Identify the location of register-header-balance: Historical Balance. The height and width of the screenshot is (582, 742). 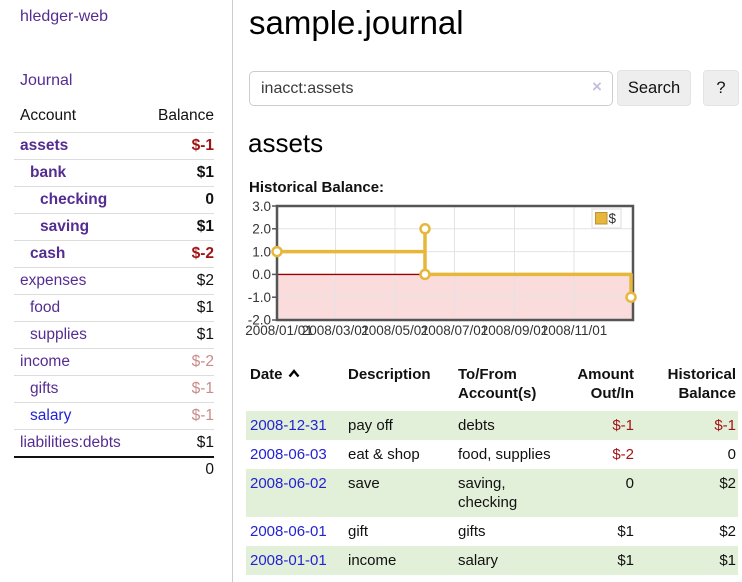
(701, 384).